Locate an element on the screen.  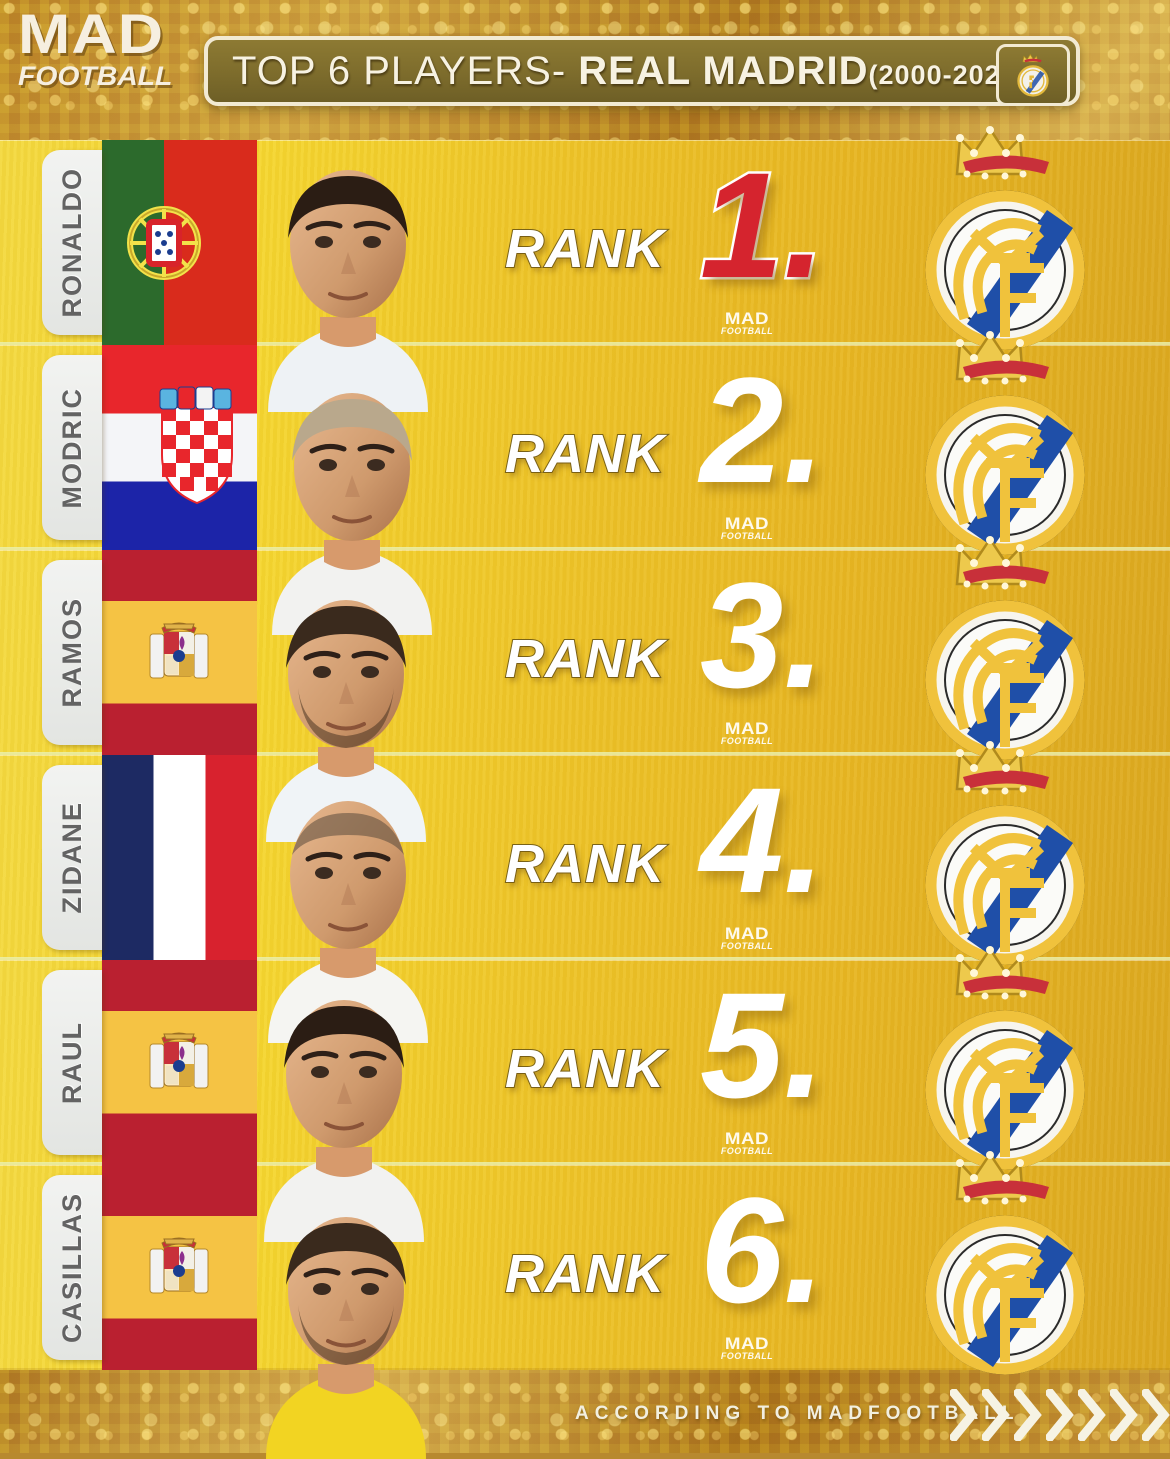
player-name: CASILLAS is located at coordinates (71, 1267).